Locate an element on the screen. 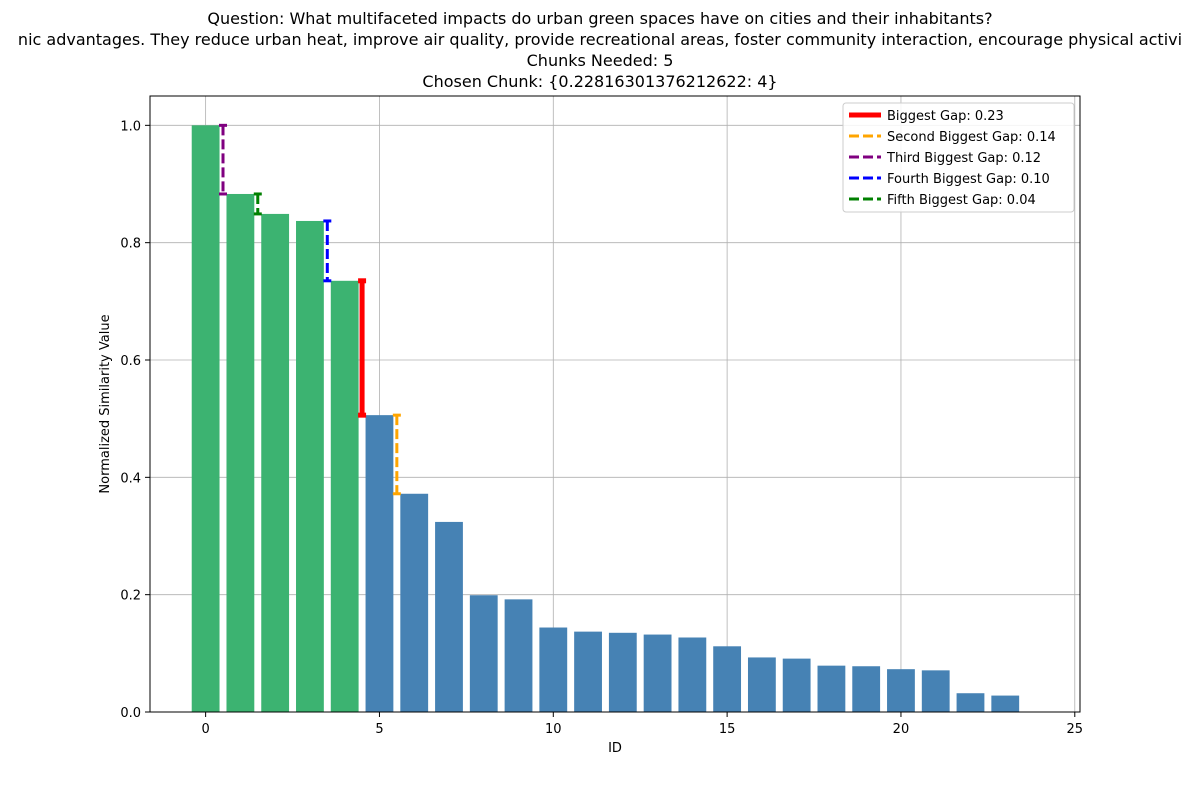 The width and height of the screenshot is (1200, 800). legend-label-3: Third Biggest Gap: 0.12 is located at coordinates (963, 158).